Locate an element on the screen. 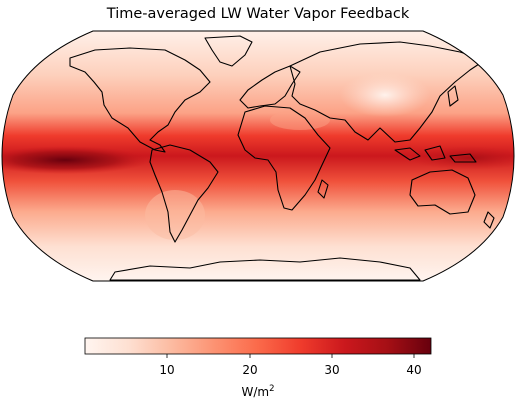 This screenshot has width=516, height=413. indonesia-coast is located at coordinates (435, 154).